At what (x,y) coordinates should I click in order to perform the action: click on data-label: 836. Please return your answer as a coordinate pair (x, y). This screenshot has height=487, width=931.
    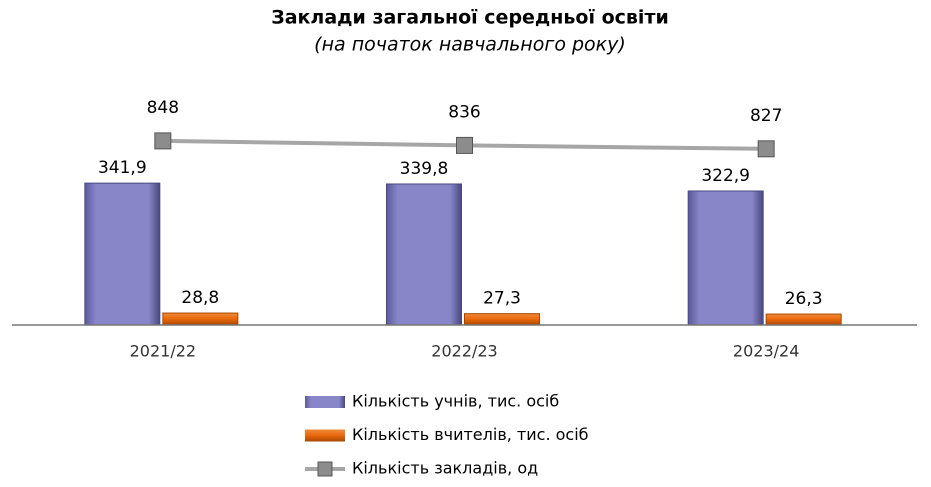
    Looking at the image, I should click on (464, 112).